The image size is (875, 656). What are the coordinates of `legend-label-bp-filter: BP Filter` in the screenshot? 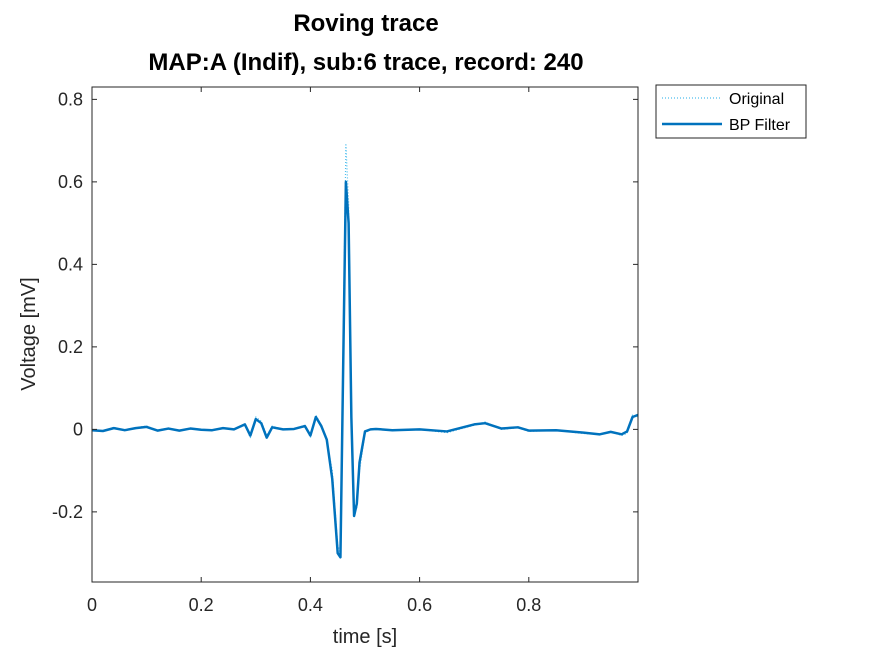 It's located at (760, 125).